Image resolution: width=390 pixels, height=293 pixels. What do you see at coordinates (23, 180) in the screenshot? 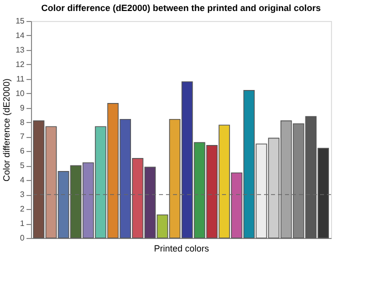
I see `y-tick-label: 4` at bounding box center [23, 180].